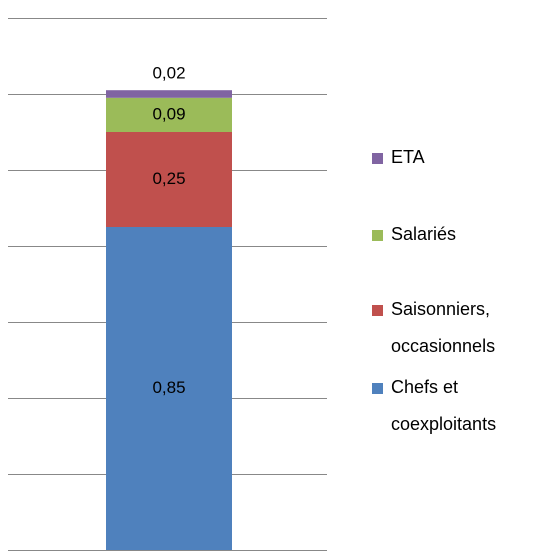 The height and width of the screenshot is (552, 539). I want to click on legend-label: ETA, so click(408, 157).